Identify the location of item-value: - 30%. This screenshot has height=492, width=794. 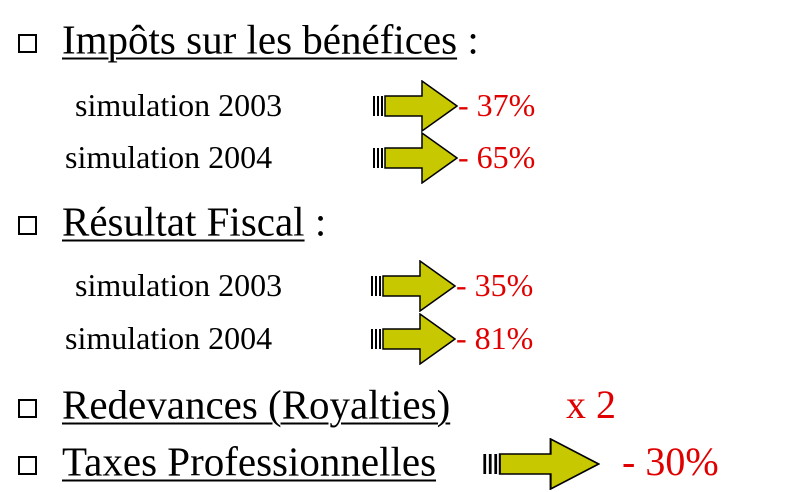
(670, 461).